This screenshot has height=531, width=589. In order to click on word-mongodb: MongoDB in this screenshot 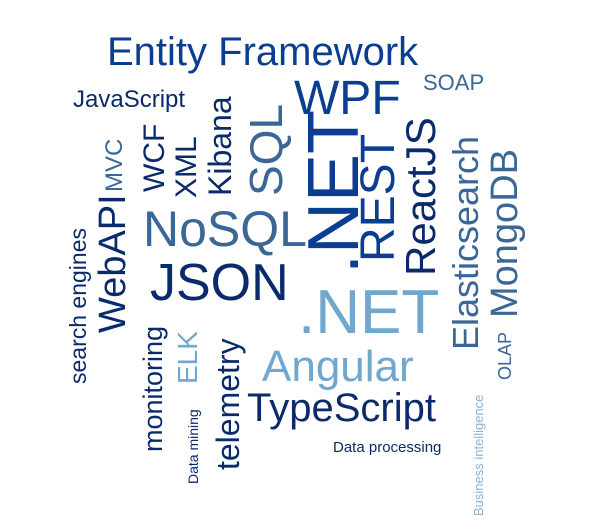, I will do `click(505, 233)`.